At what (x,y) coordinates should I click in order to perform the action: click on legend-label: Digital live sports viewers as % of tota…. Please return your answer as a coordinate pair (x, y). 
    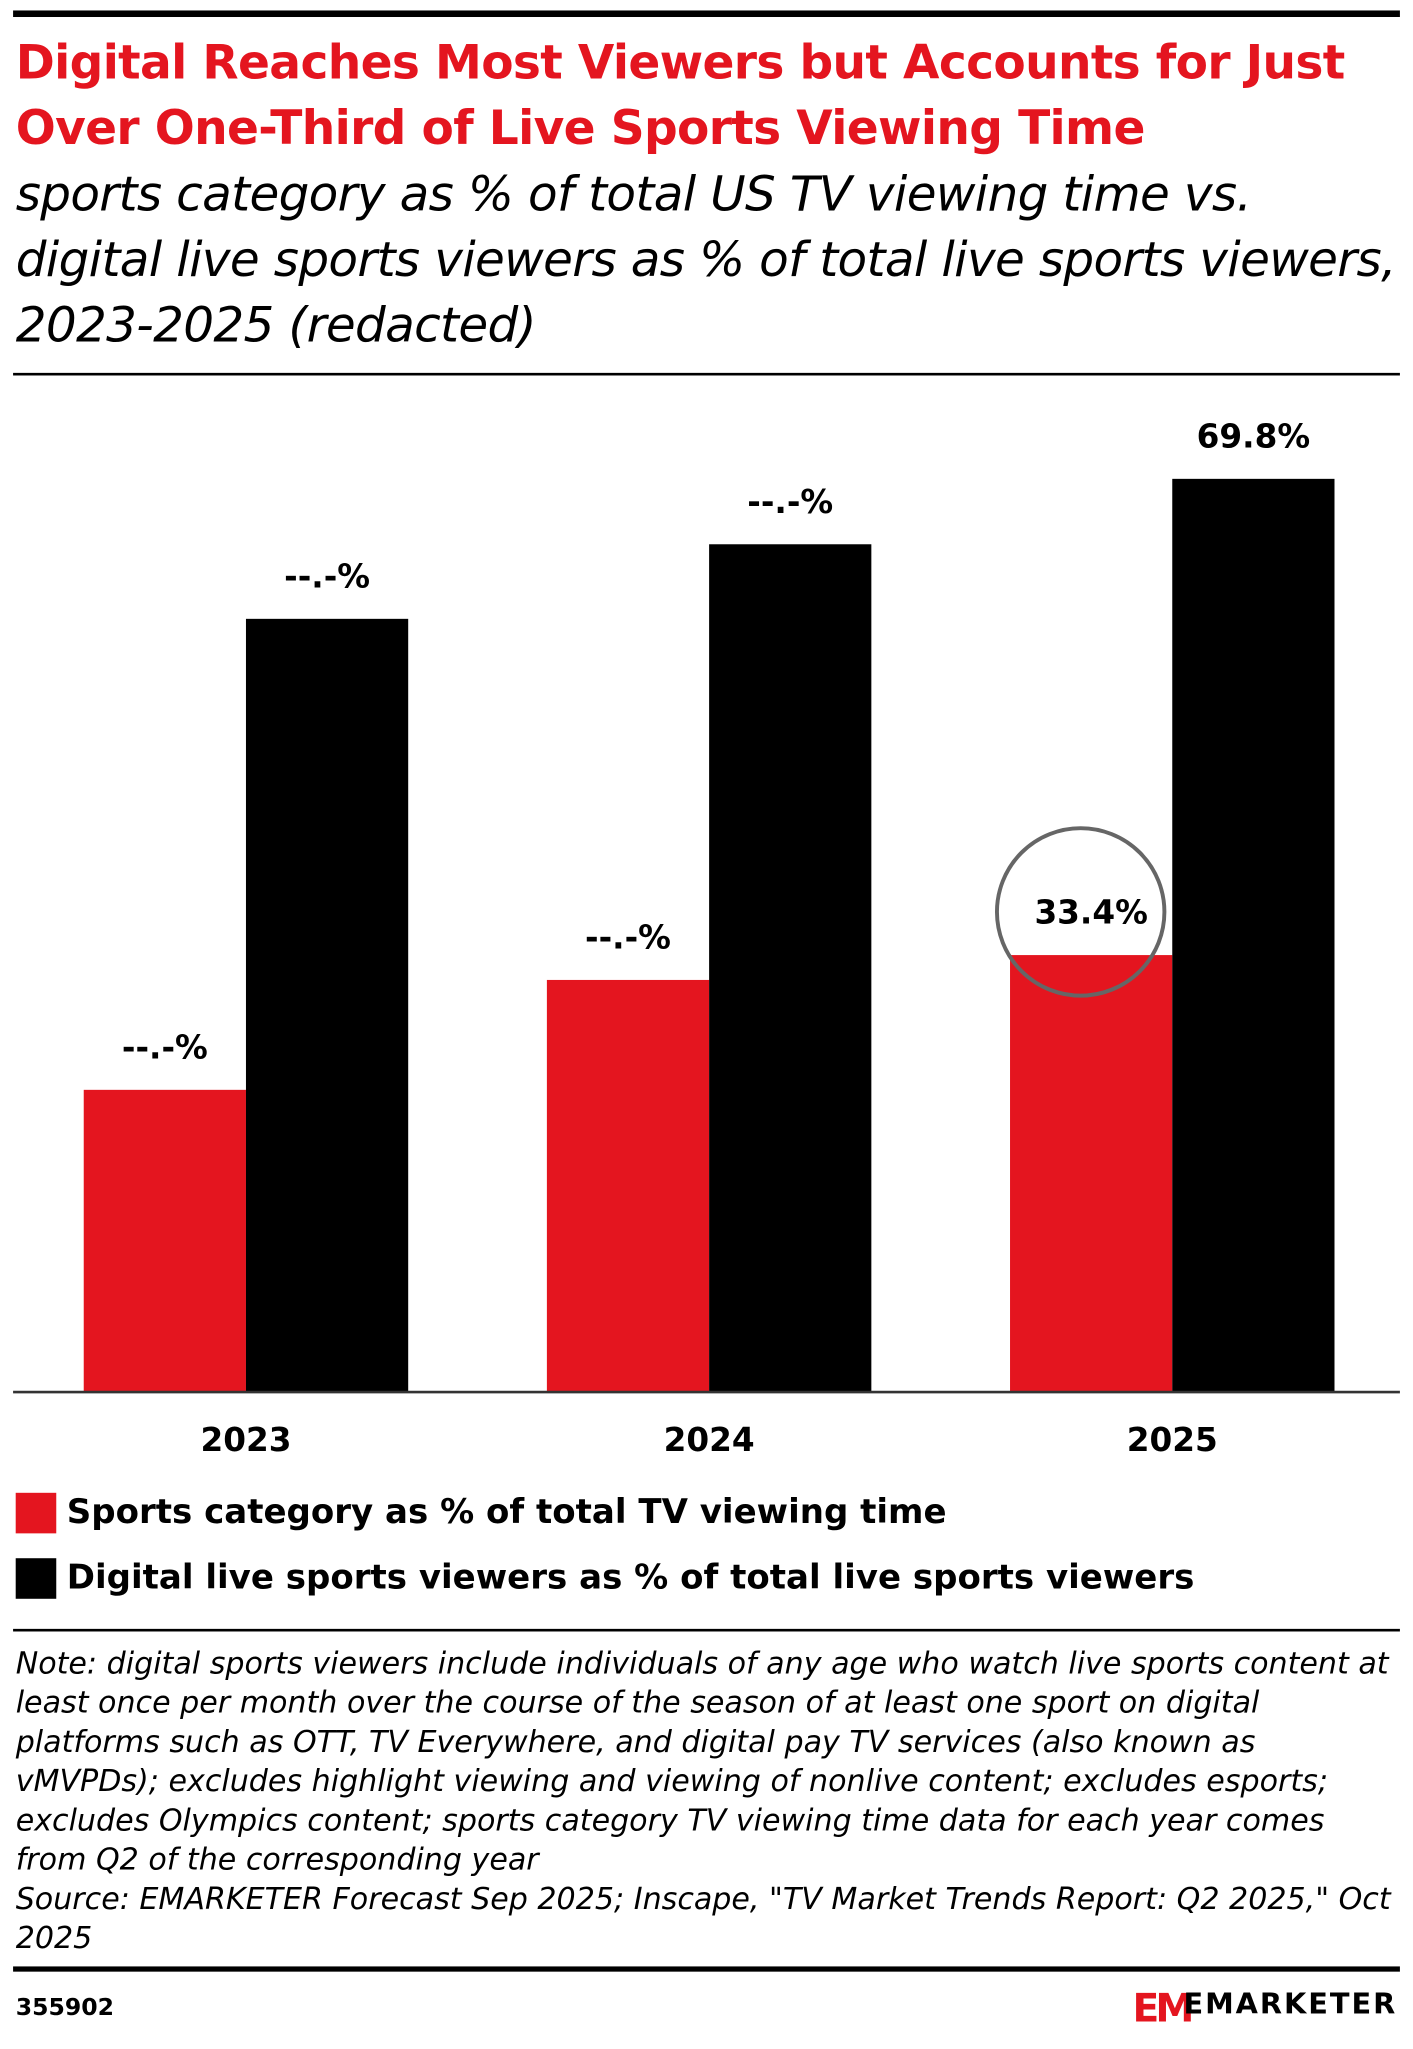
    Looking at the image, I should click on (630, 1578).